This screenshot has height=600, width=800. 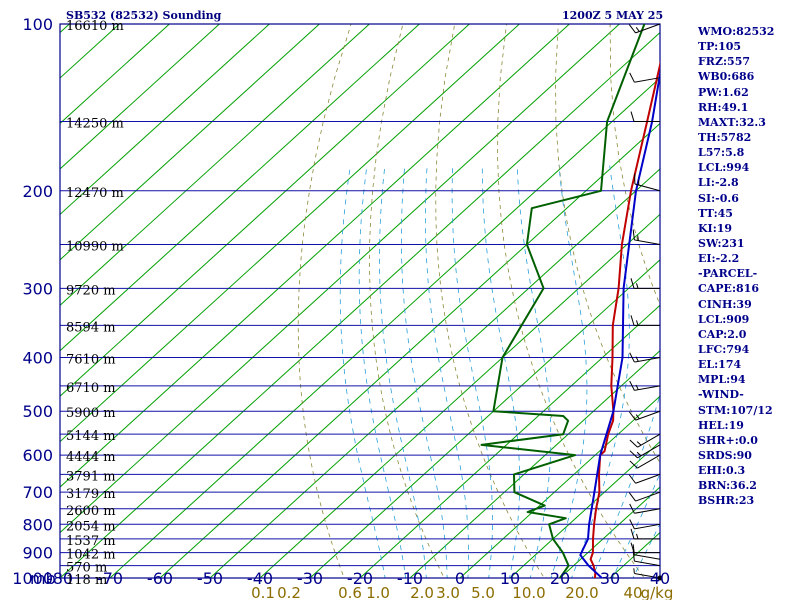 I want to click on index-item: -WIND-, so click(x=721, y=395).